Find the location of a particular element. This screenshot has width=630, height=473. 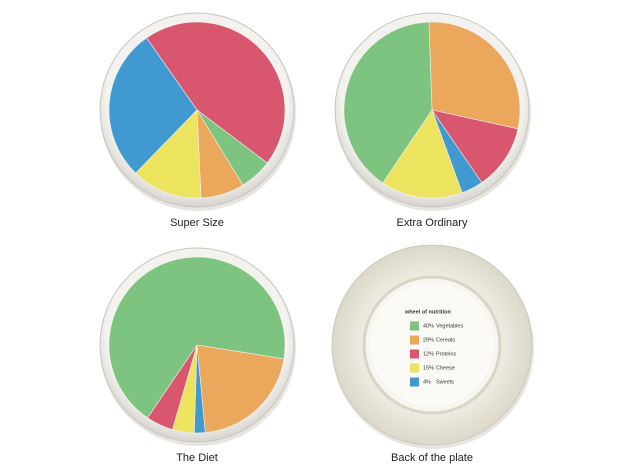

legend-label: Cheese is located at coordinates (445, 368).